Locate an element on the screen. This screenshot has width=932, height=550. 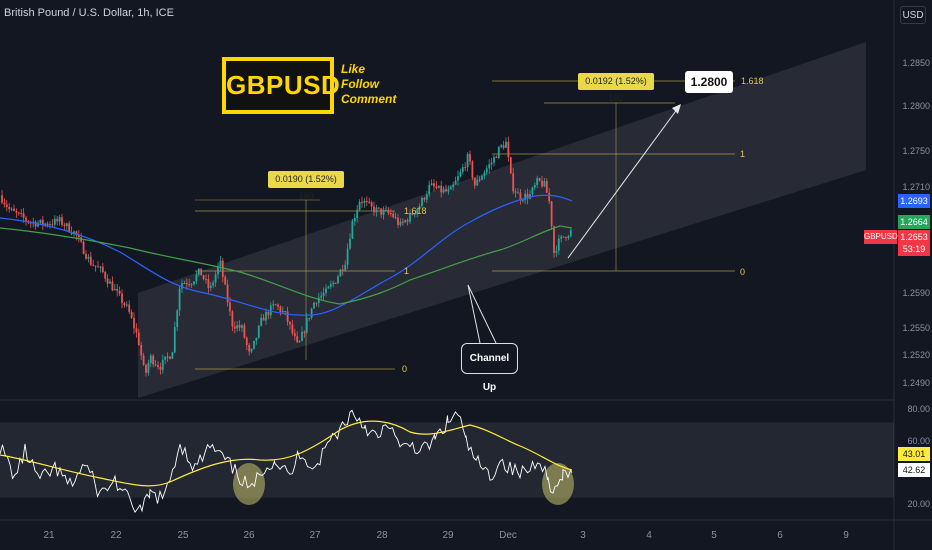
time-tick: Dec is located at coordinates (508, 535).